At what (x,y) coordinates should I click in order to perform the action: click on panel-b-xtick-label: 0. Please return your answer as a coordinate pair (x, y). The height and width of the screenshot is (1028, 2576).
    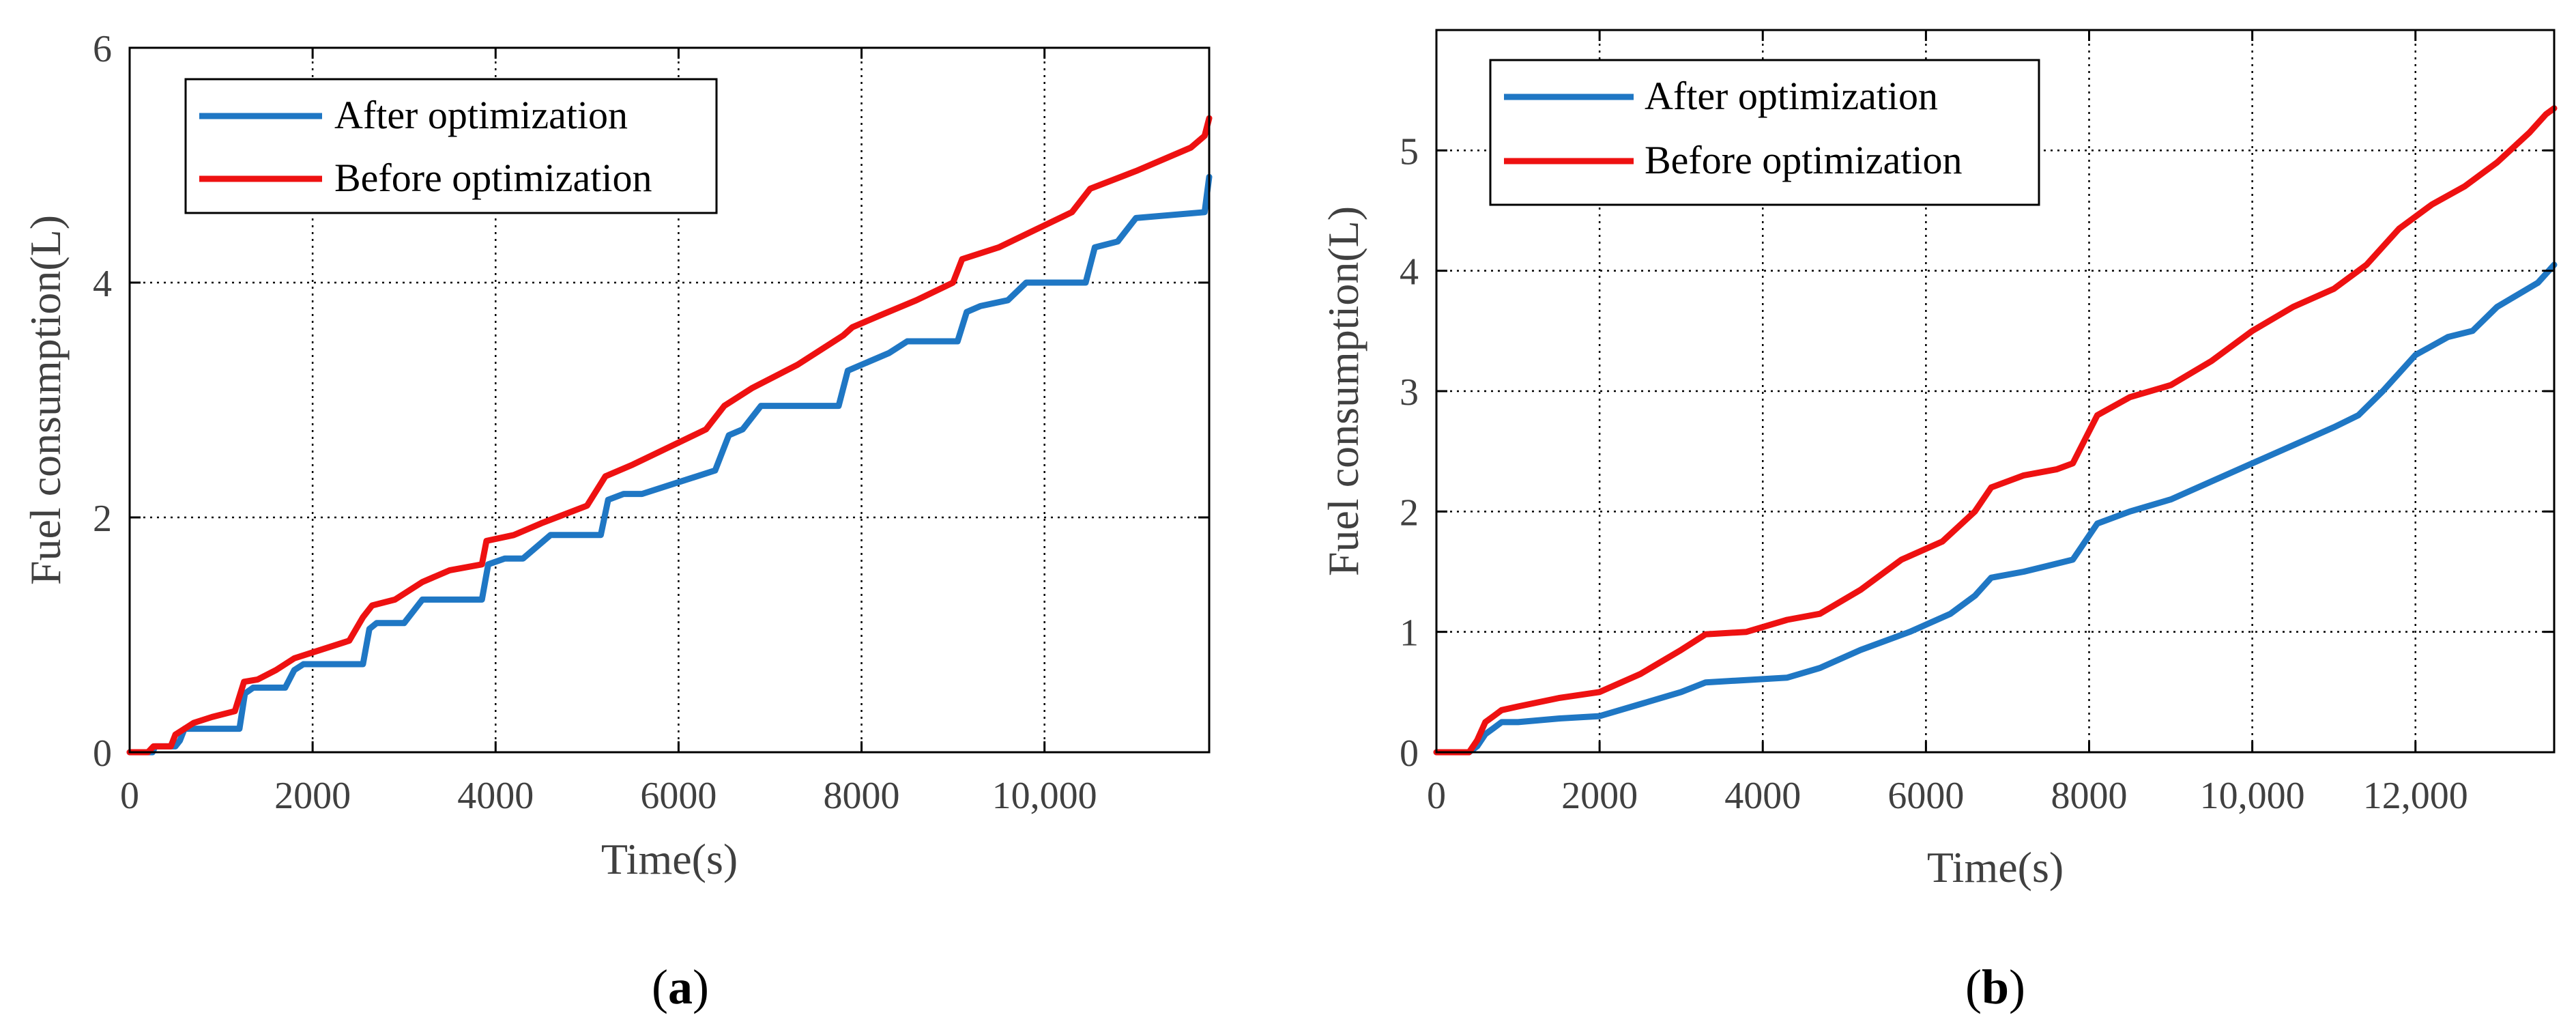
    Looking at the image, I should click on (1436, 796).